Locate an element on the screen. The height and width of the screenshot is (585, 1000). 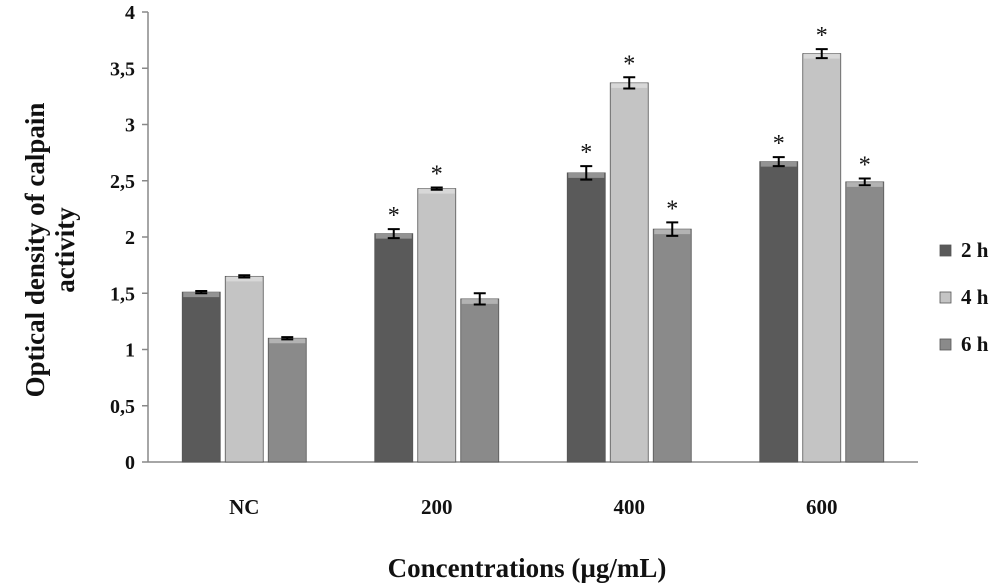
x-axis-title: Concentrations (µg/mL) is located at coordinates (527, 568).